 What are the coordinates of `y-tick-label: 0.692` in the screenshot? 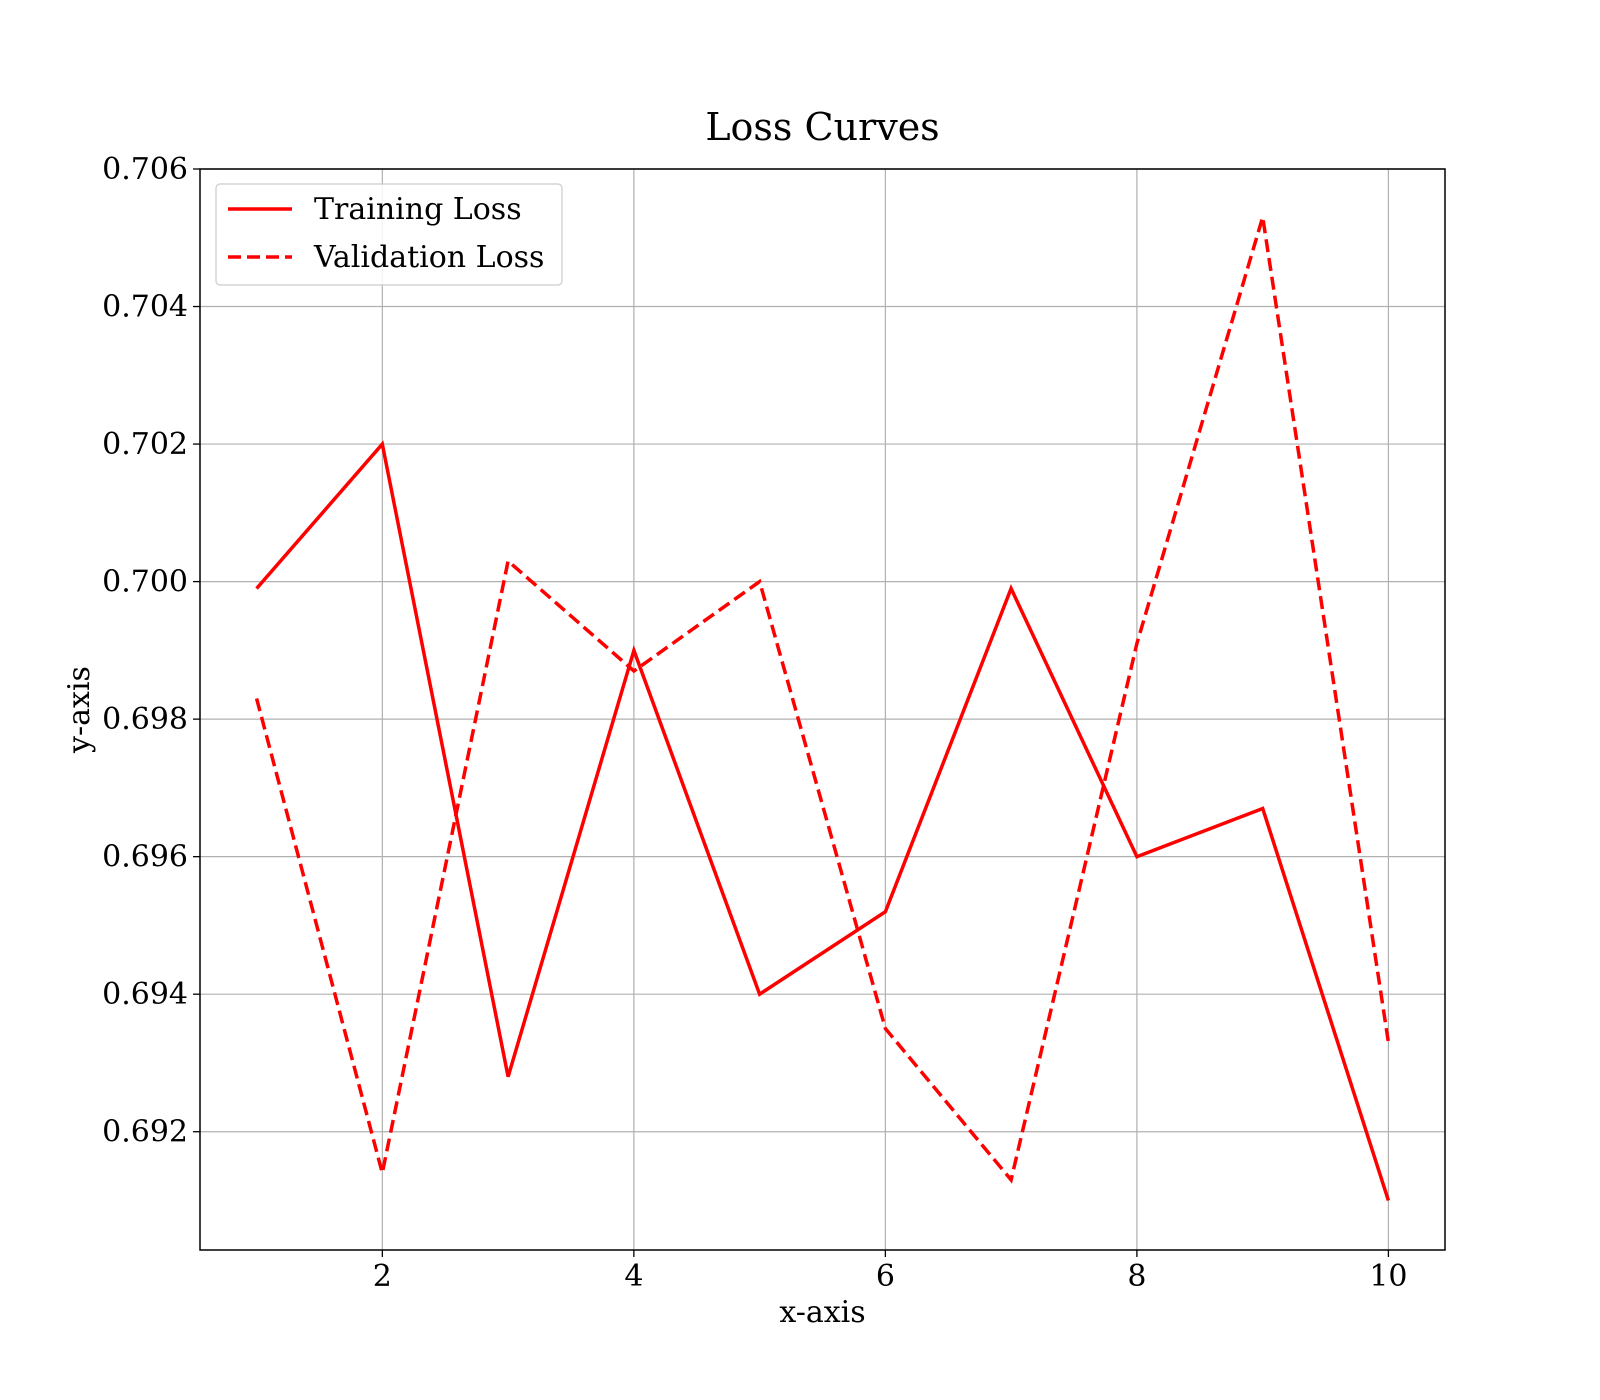 It's located at (145, 1132).